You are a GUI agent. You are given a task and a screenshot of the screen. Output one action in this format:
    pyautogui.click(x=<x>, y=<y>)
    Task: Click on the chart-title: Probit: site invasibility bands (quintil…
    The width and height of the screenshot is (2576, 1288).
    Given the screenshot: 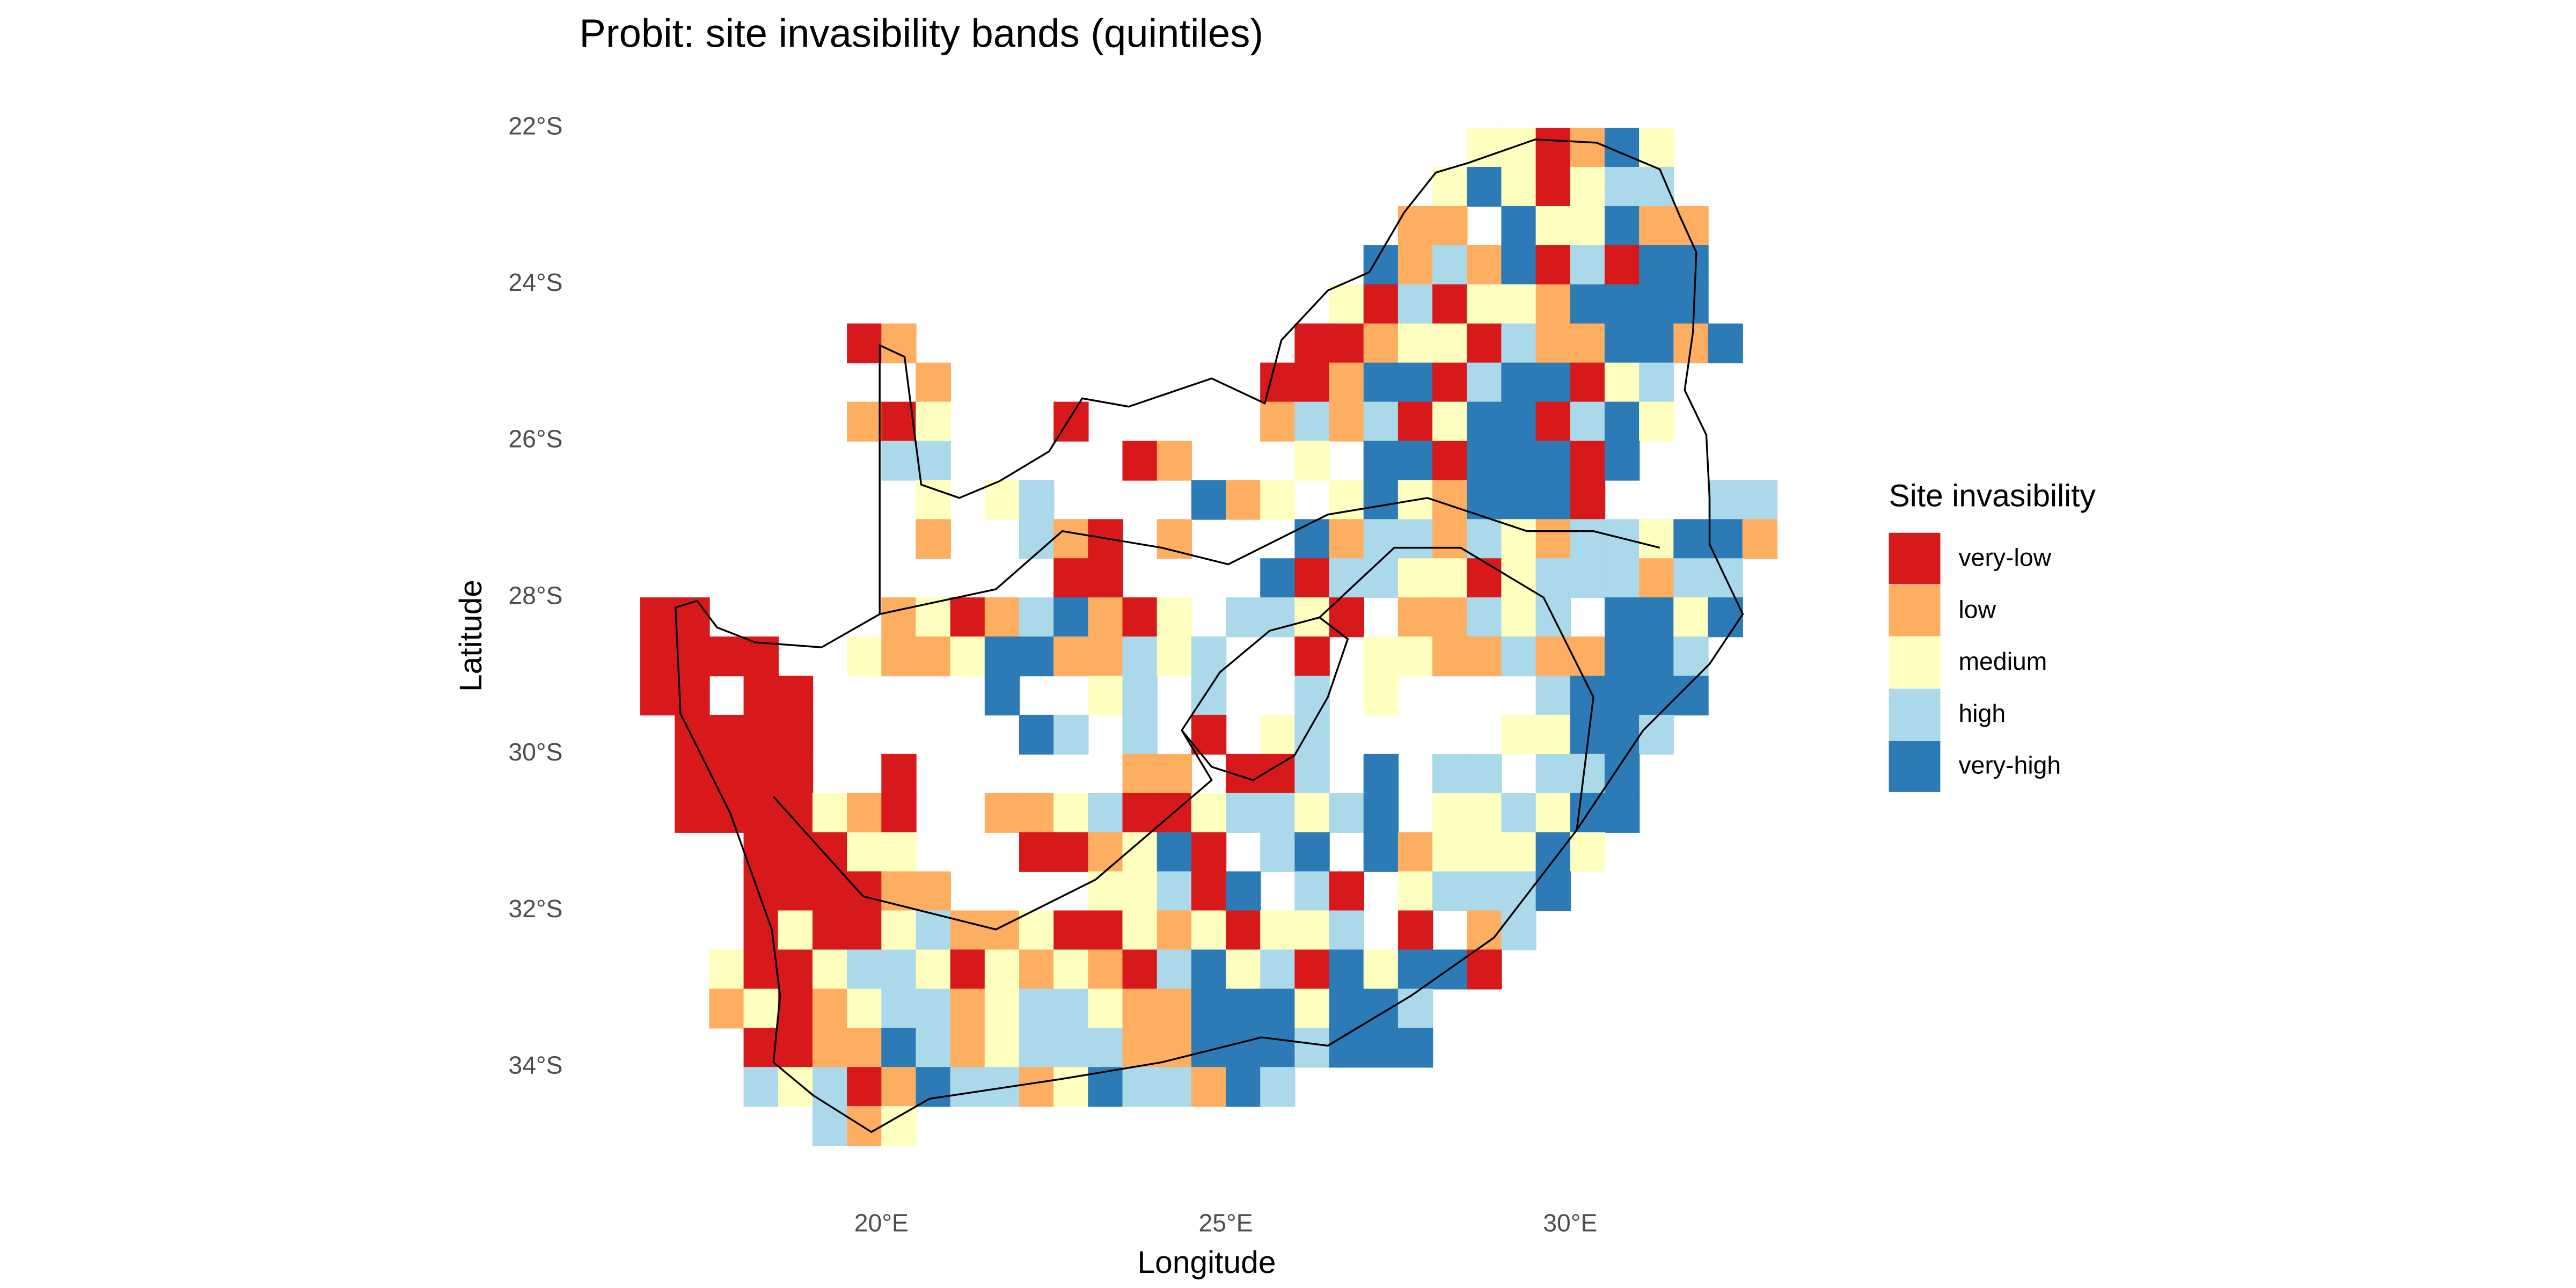 What is the action you would take?
    pyautogui.click(x=921, y=33)
    